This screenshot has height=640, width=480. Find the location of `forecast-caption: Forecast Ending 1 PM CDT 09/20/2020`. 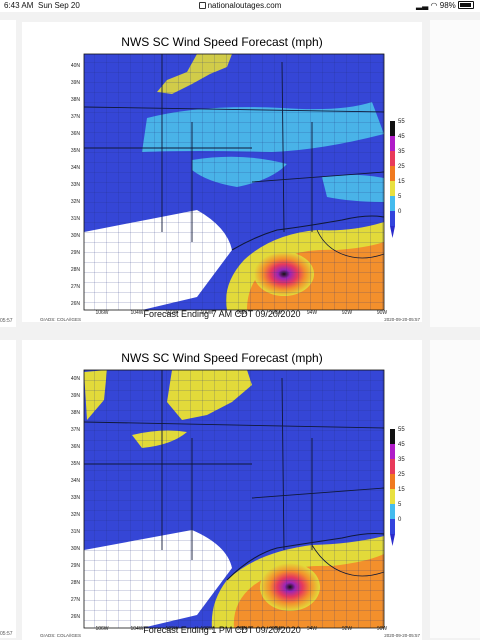

forecast-caption: Forecast Ending 1 PM CDT 09/20/2020 is located at coordinates (221, 630).